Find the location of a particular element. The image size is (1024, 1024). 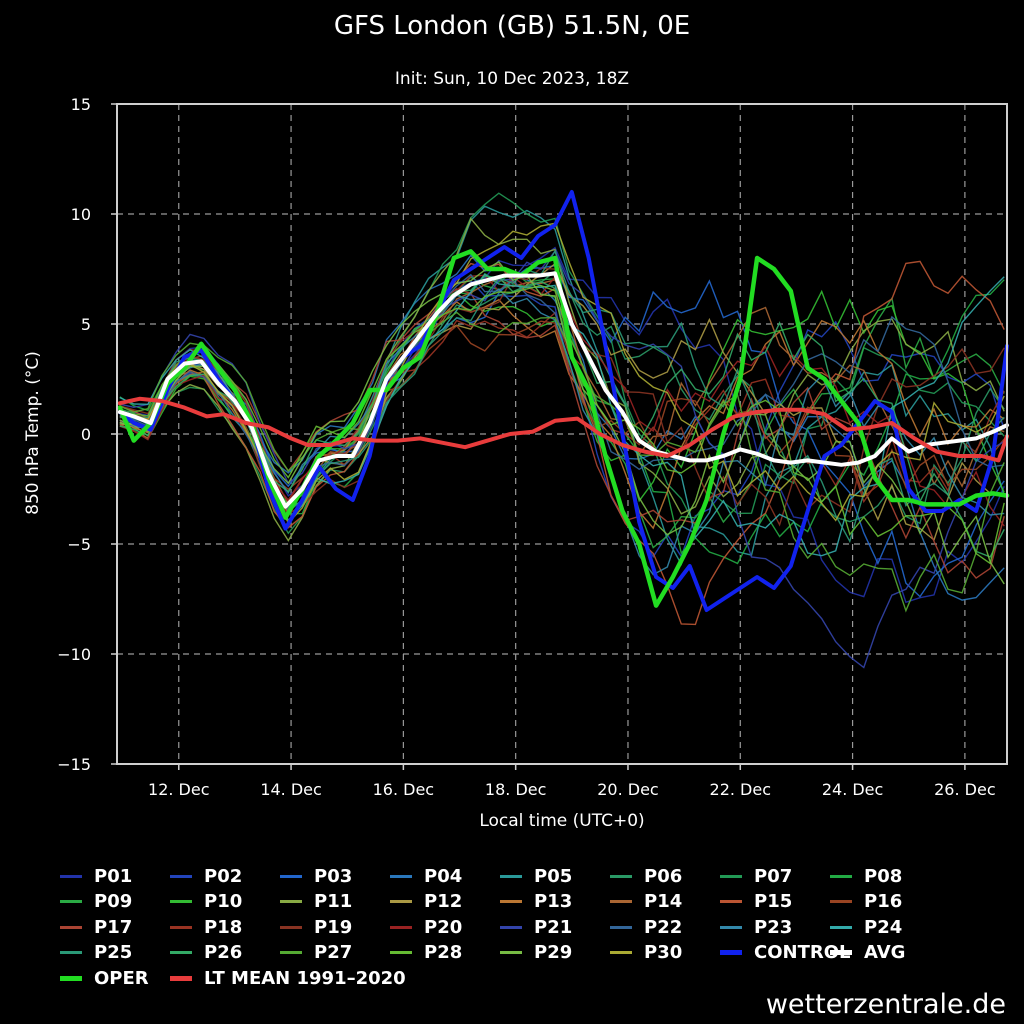

x-tick-label: 22. Dec is located at coordinates (741, 789).